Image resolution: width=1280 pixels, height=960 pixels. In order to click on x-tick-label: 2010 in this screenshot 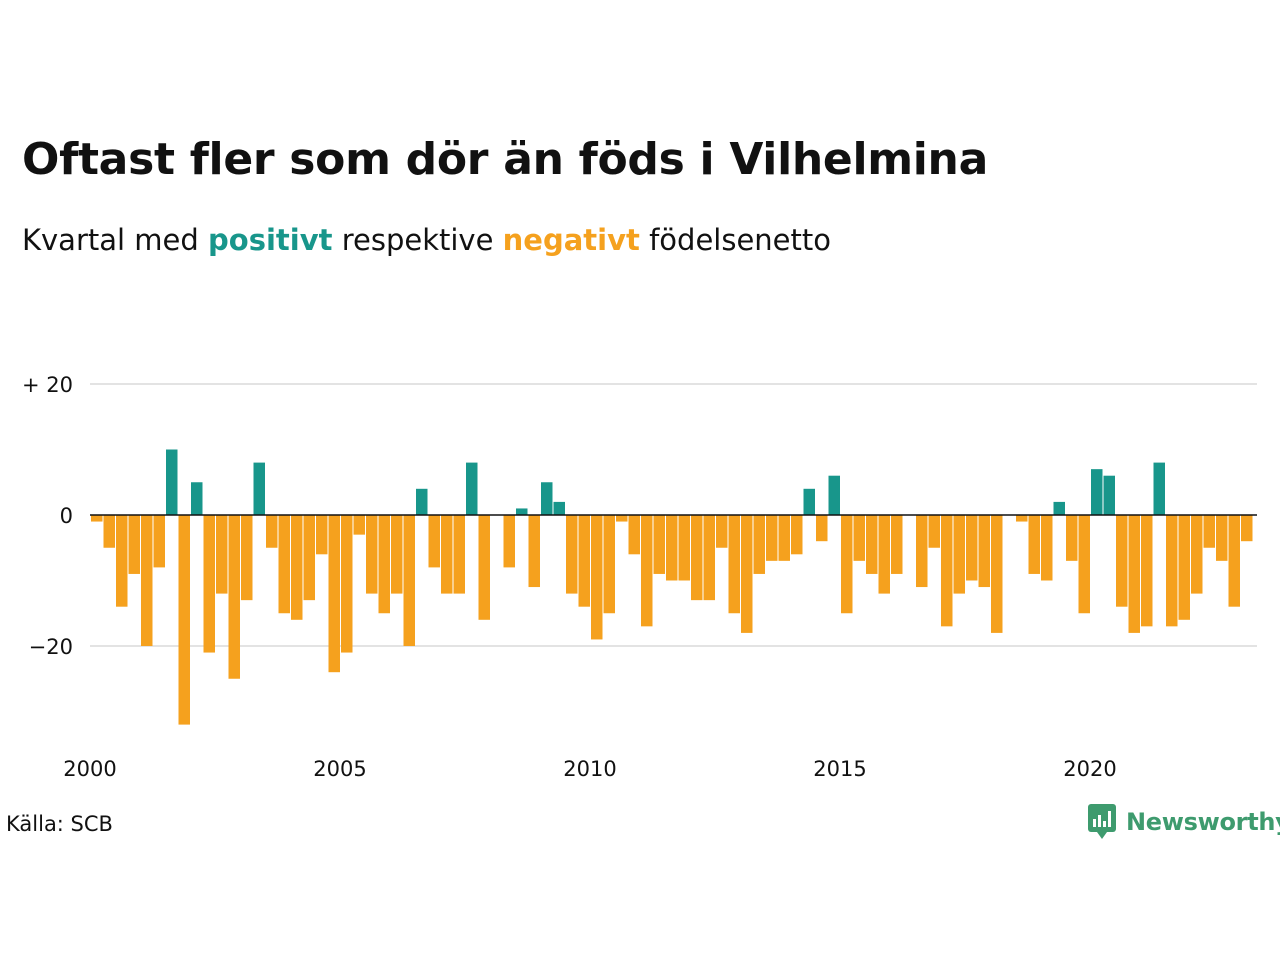, I will do `click(589, 769)`.